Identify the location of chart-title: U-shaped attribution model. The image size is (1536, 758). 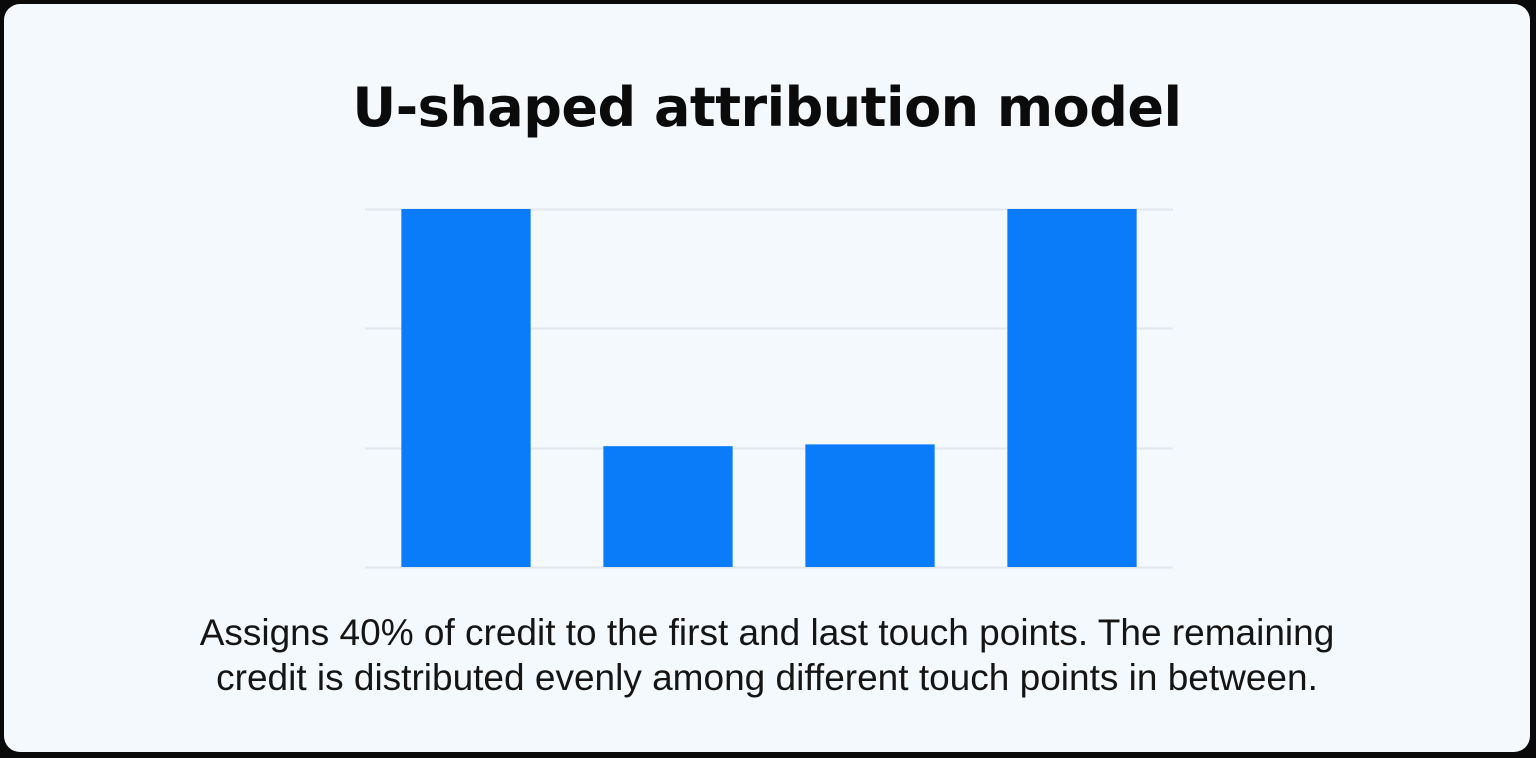
(767, 107).